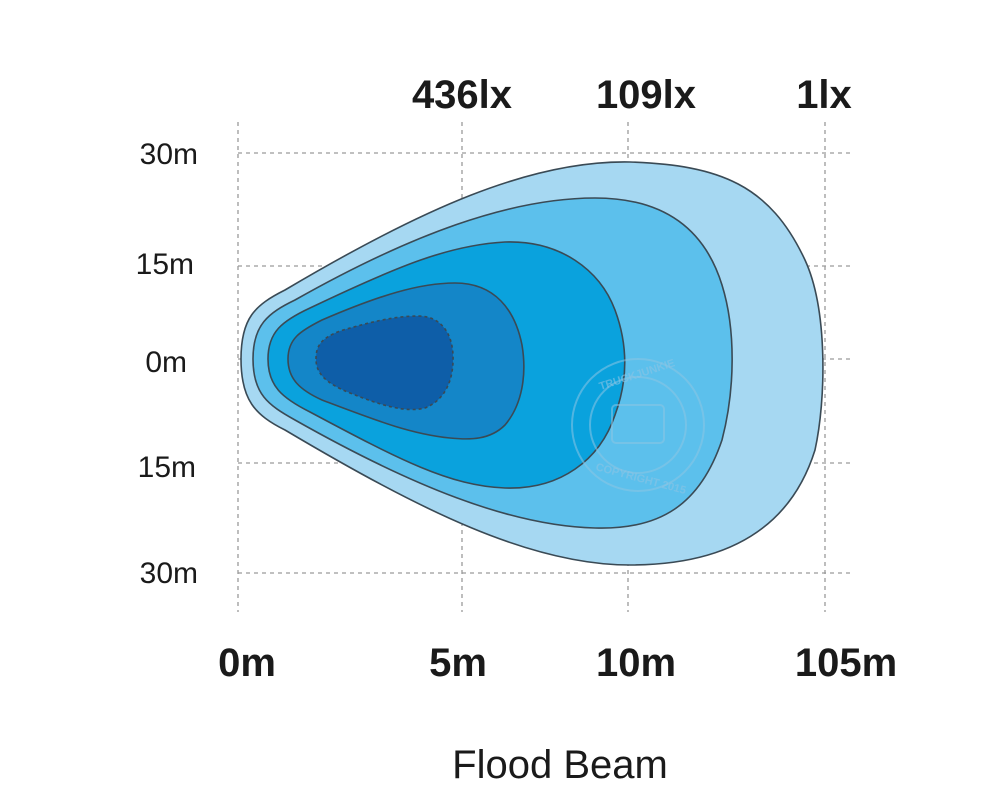  What do you see at coordinates (646, 95) in the screenshot?
I see `lux-label-109: 109lx` at bounding box center [646, 95].